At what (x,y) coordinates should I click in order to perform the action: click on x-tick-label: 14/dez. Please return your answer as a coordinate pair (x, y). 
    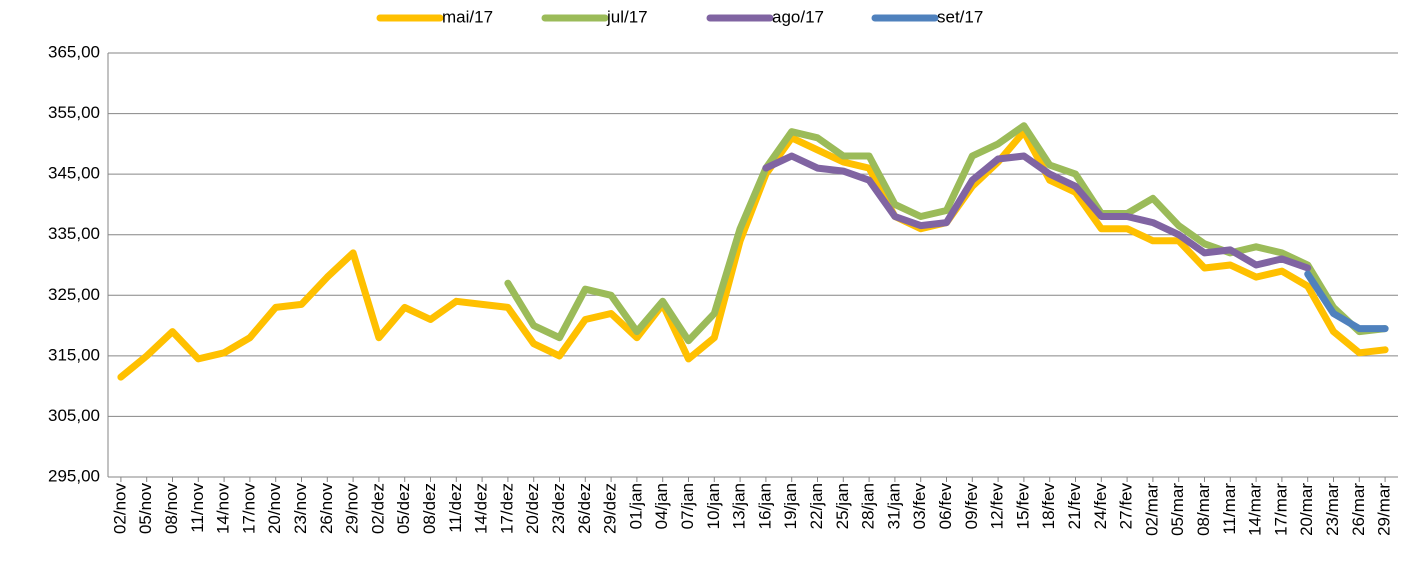
    Looking at the image, I should click on (481, 508).